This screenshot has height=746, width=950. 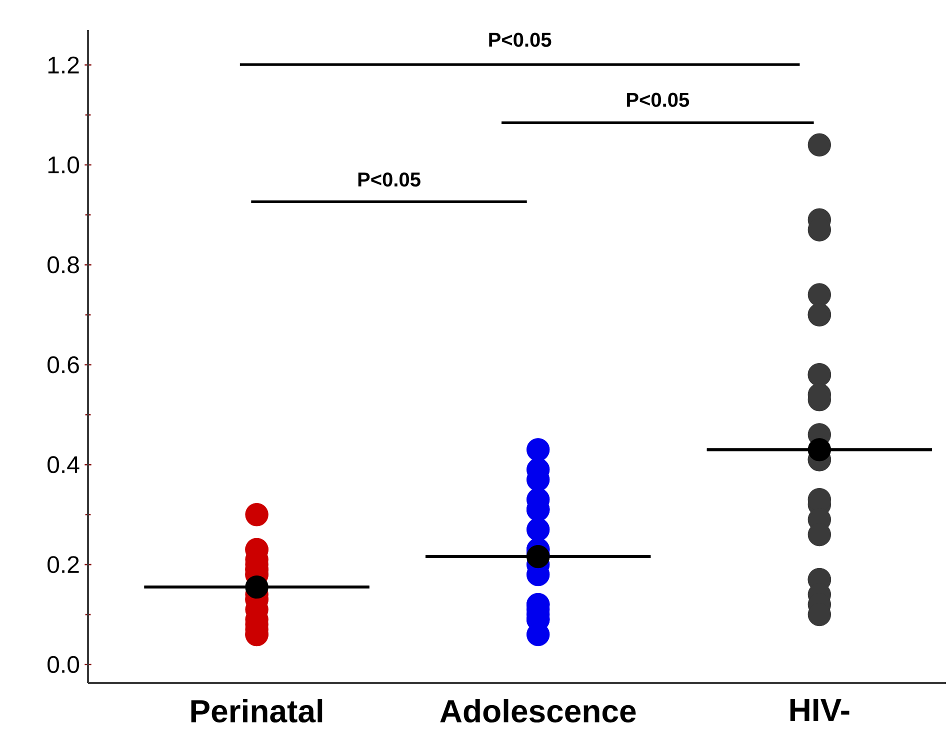 I want to click on x-tick-label: Perinatal, so click(x=256, y=711).